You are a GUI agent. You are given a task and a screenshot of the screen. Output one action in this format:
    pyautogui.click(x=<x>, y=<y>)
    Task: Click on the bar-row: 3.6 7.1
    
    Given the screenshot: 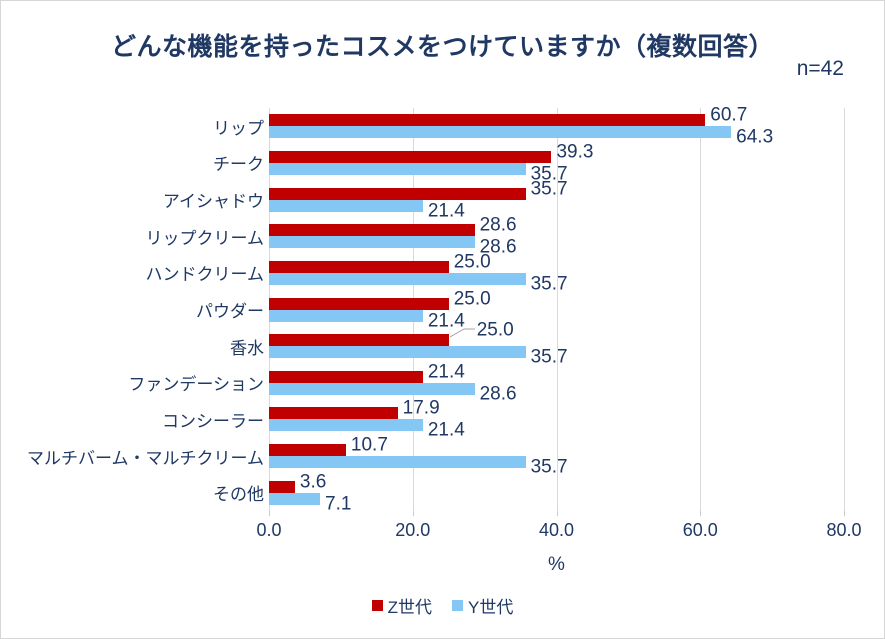 What is the action you would take?
    pyautogui.click(x=556, y=492)
    